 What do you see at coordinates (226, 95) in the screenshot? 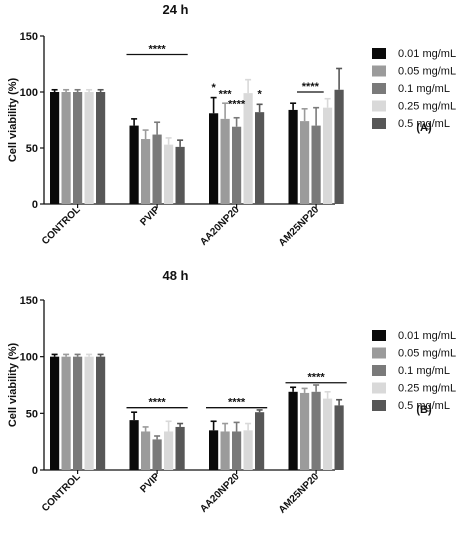
I see `significance-label: ***` at bounding box center [226, 95].